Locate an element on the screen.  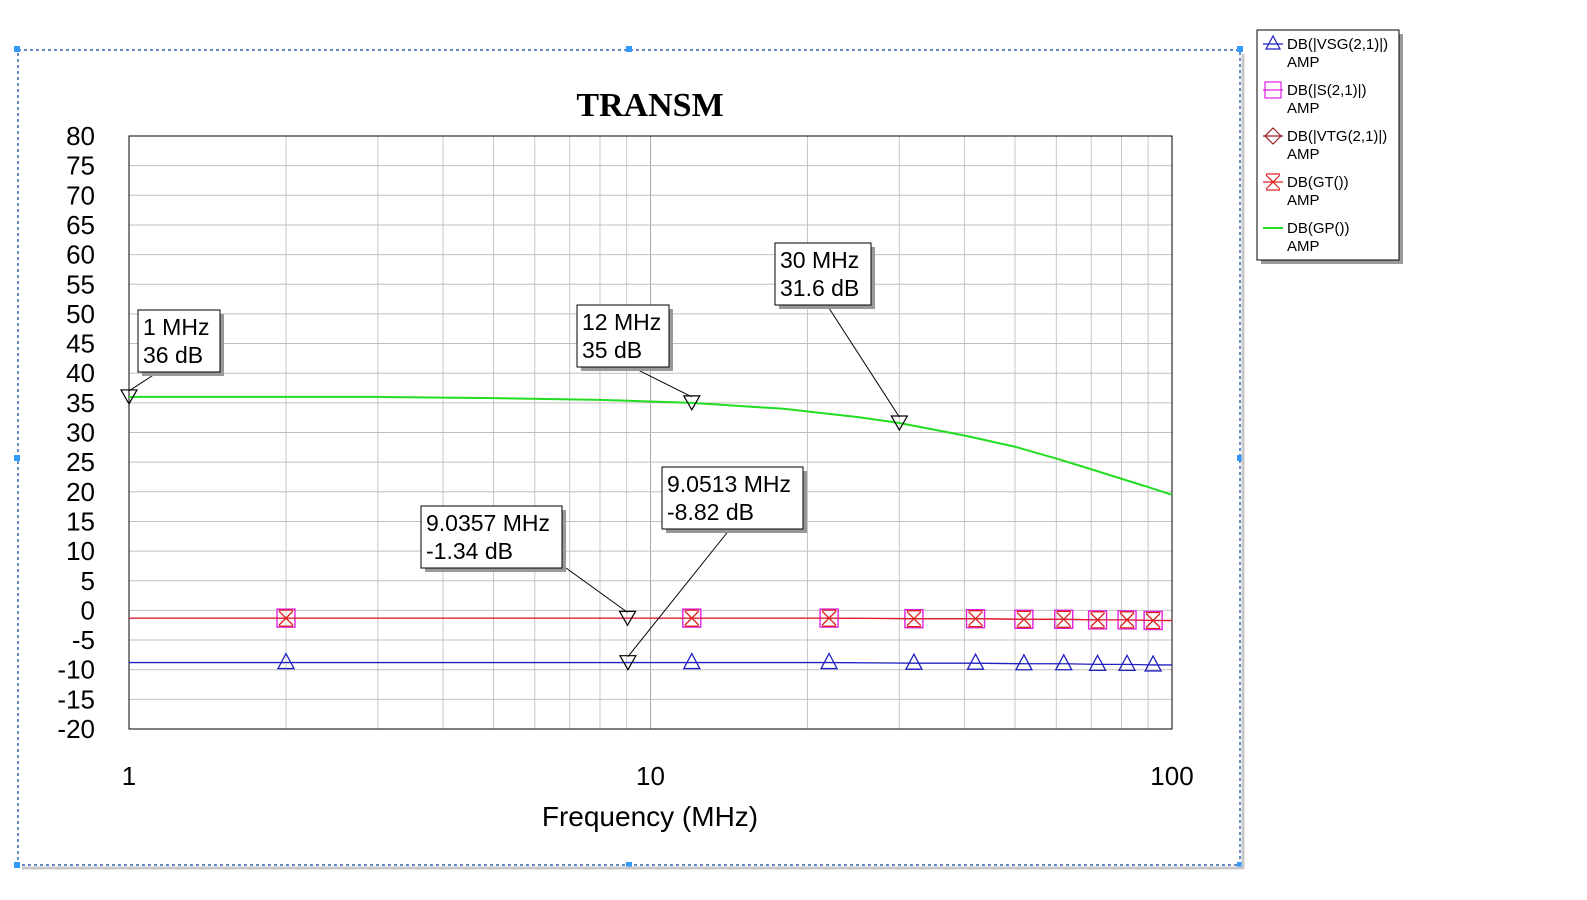
y-tick-label: 10 is located at coordinates (80, 551).